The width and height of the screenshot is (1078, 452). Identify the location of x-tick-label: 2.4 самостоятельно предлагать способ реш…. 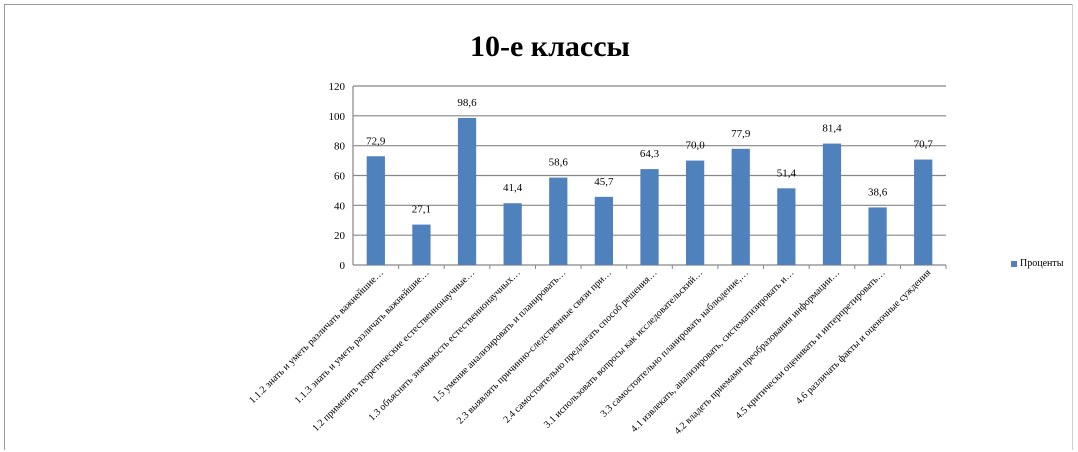
(580, 346).